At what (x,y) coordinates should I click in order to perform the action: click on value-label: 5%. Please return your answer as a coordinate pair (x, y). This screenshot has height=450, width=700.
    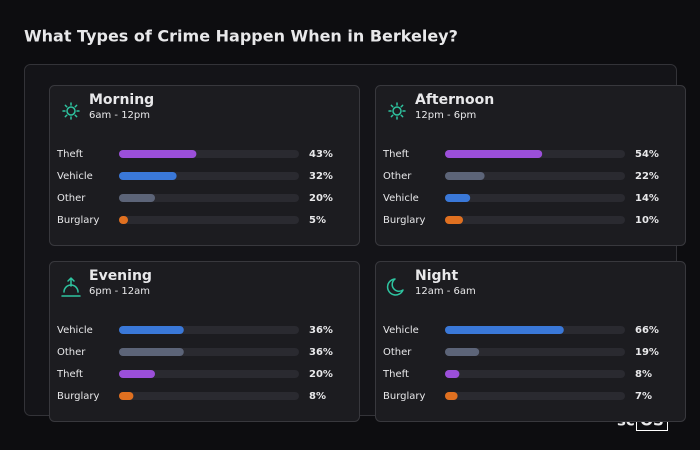
    Looking at the image, I should click on (317, 220).